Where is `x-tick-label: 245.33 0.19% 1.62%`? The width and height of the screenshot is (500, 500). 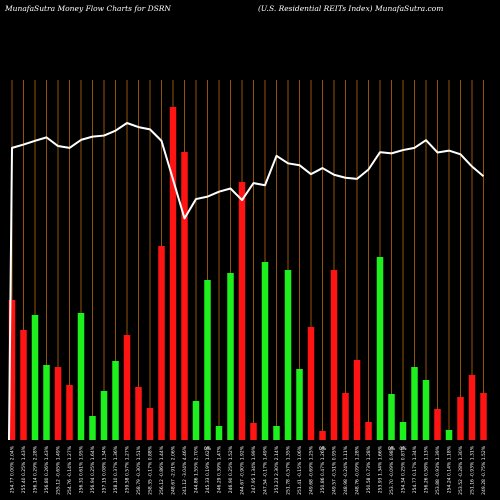
x-tick-label: 245.33 0.19% 1.62% is located at coordinates (208, 469).